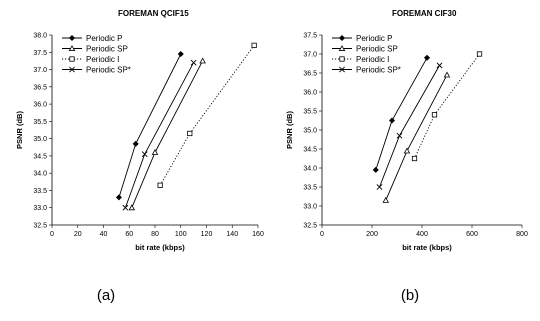 This screenshot has height=321, width=540. What do you see at coordinates (258, 234) in the screenshot?
I see `x-tick-label: 160` at bounding box center [258, 234].